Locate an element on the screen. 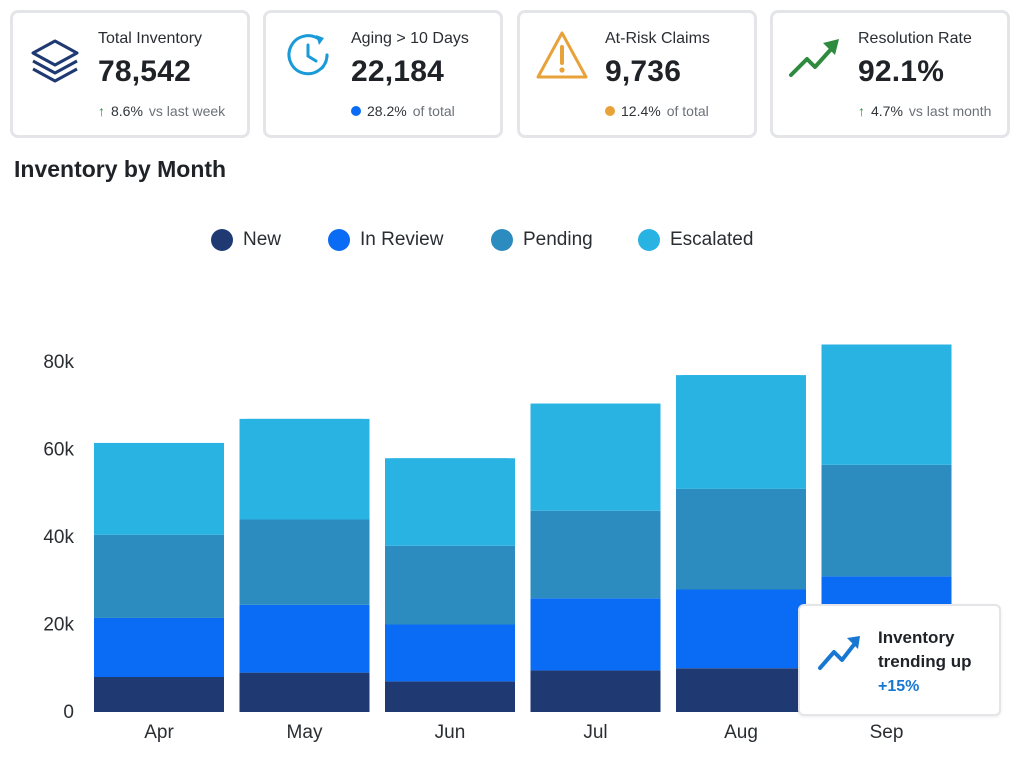  kpi-value: 78,542 is located at coordinates (144, 71).